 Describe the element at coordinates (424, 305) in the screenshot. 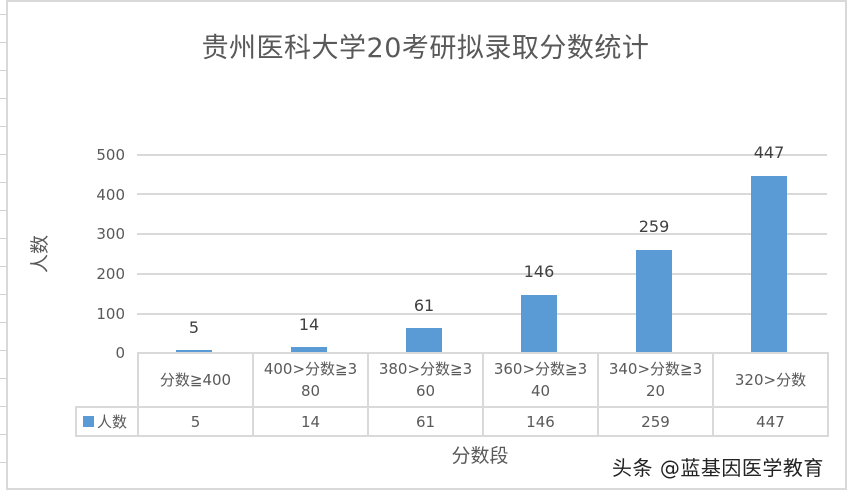

I see `data-label: 61` at that location.